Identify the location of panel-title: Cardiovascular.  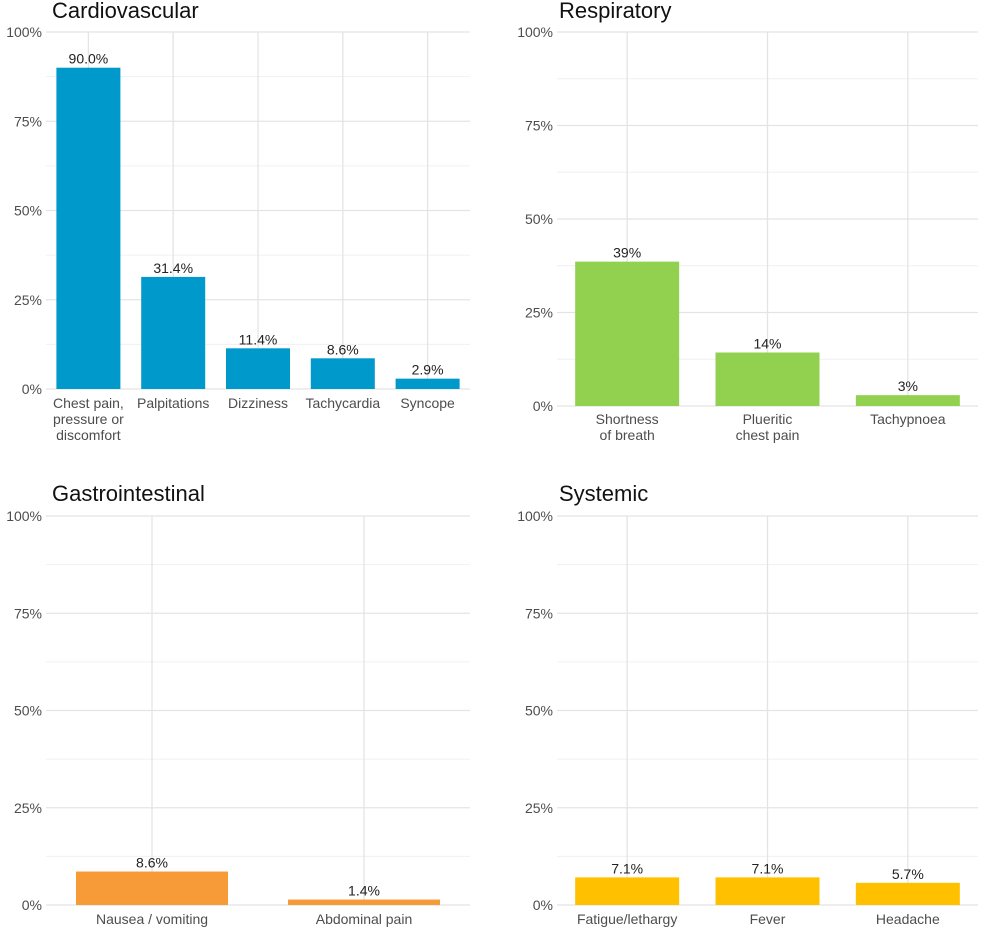
(125, 11).